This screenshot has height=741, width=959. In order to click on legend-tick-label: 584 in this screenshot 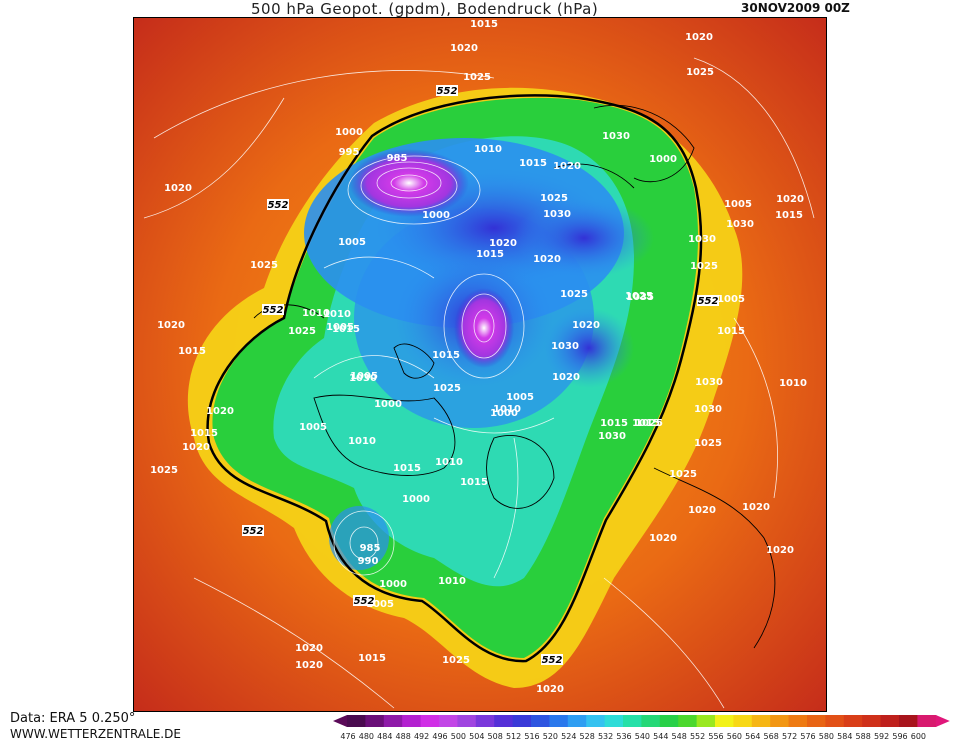, I will do `click(844, 736)`.